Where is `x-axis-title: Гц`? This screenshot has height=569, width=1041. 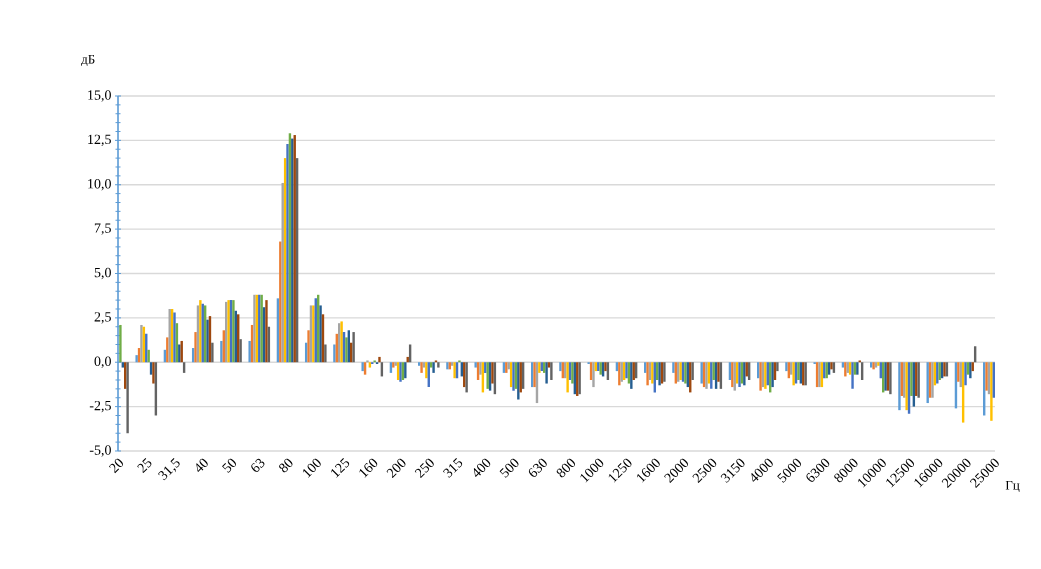
x-axis-title: Гц is located at coordinates (1012, 486).